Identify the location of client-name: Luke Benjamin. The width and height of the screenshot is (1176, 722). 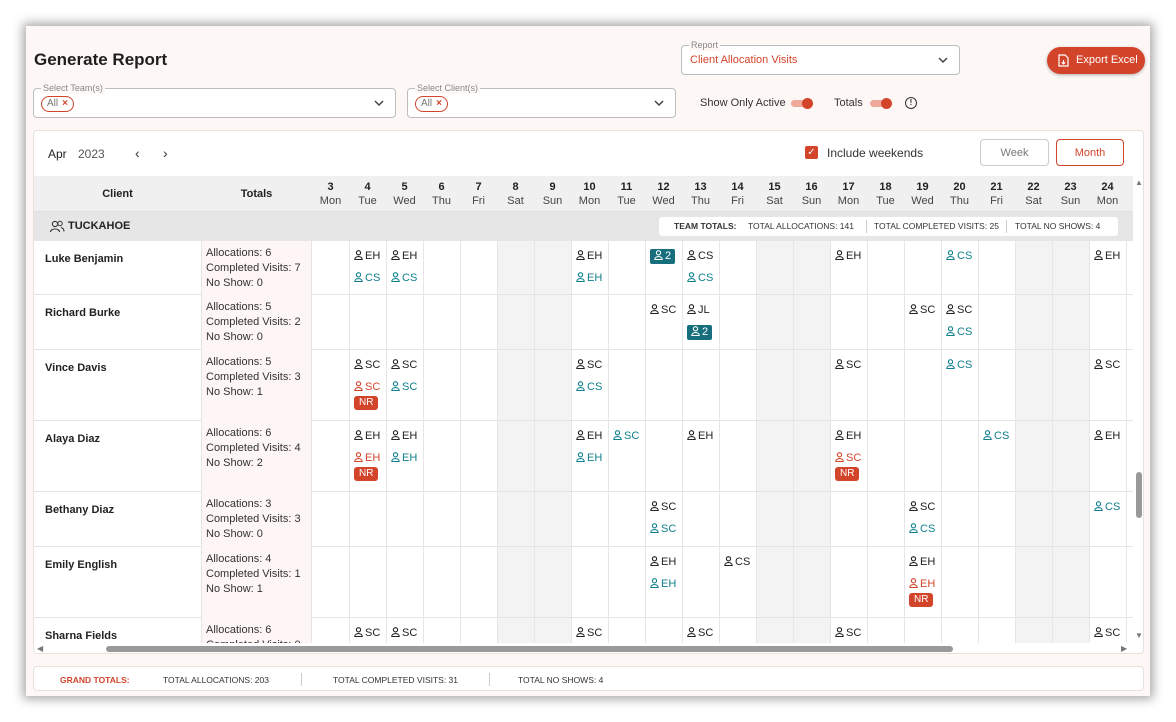
(84, 259).